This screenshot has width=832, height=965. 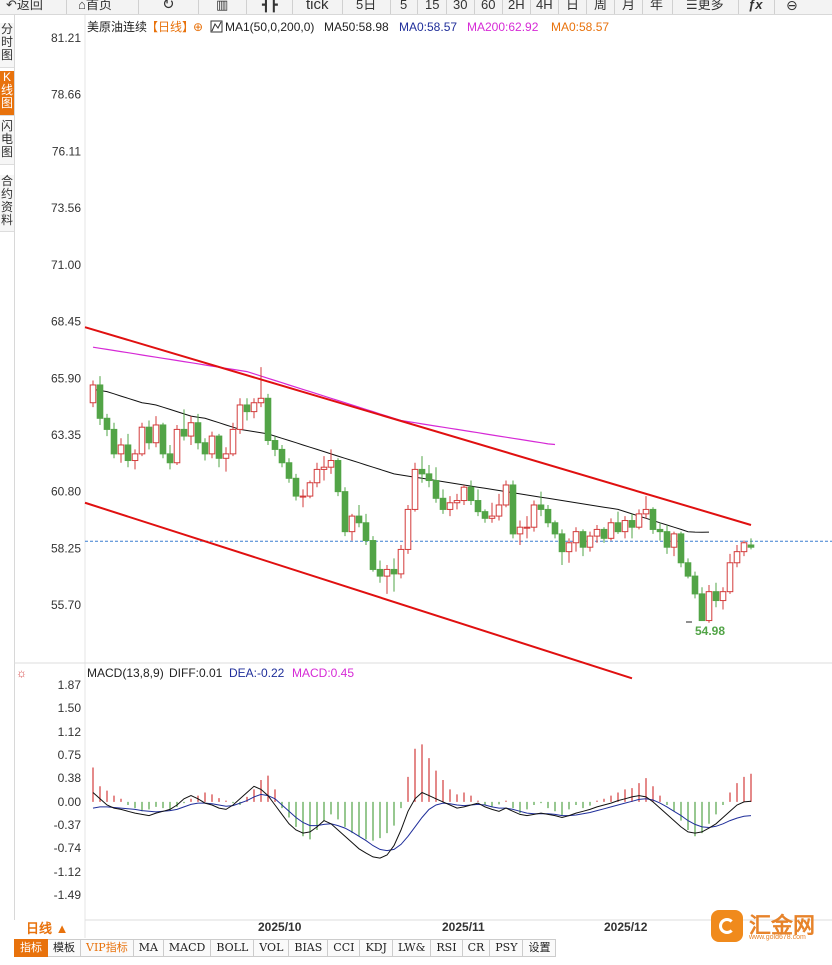 I want to click on macd-tick-label: 1.50, so click(x=70, y=708).